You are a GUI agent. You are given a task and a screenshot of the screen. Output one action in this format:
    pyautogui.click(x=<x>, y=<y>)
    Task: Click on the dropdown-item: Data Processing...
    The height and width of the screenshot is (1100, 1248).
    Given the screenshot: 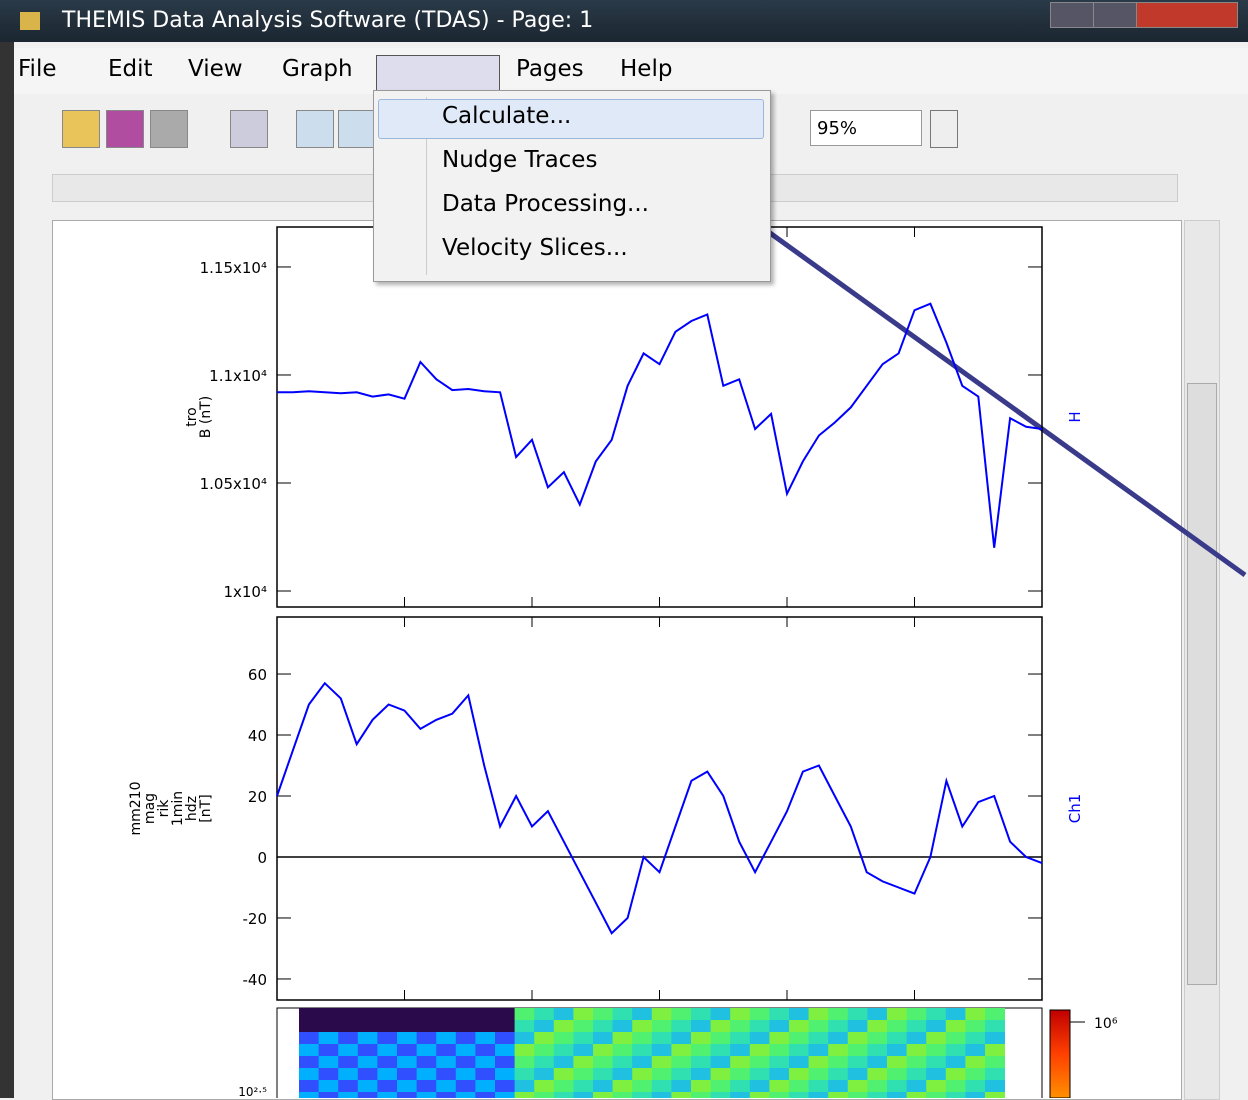 What is the action you would take?
    pyautogui.click(x=545, y=204)
    